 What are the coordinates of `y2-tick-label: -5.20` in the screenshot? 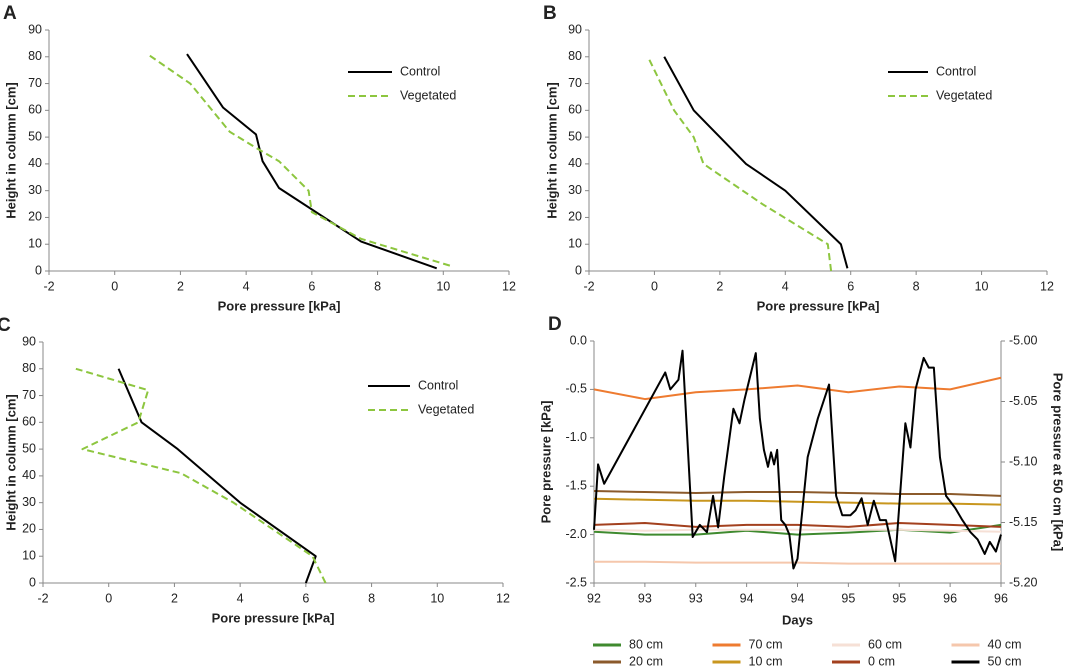 It's located at (1023, 582).